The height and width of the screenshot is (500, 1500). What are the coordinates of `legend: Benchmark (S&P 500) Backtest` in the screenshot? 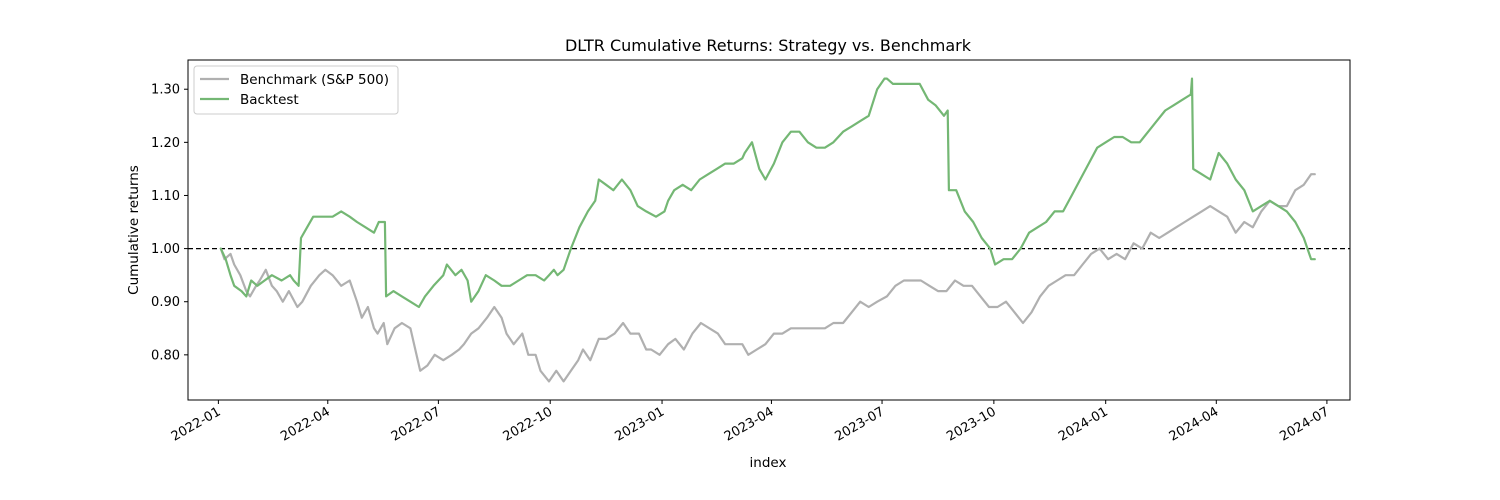 It's located at (296, 90).